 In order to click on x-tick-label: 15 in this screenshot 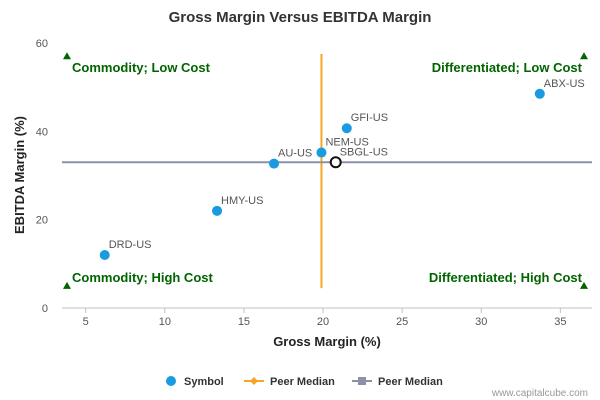, I will do `click(244, 322)`.